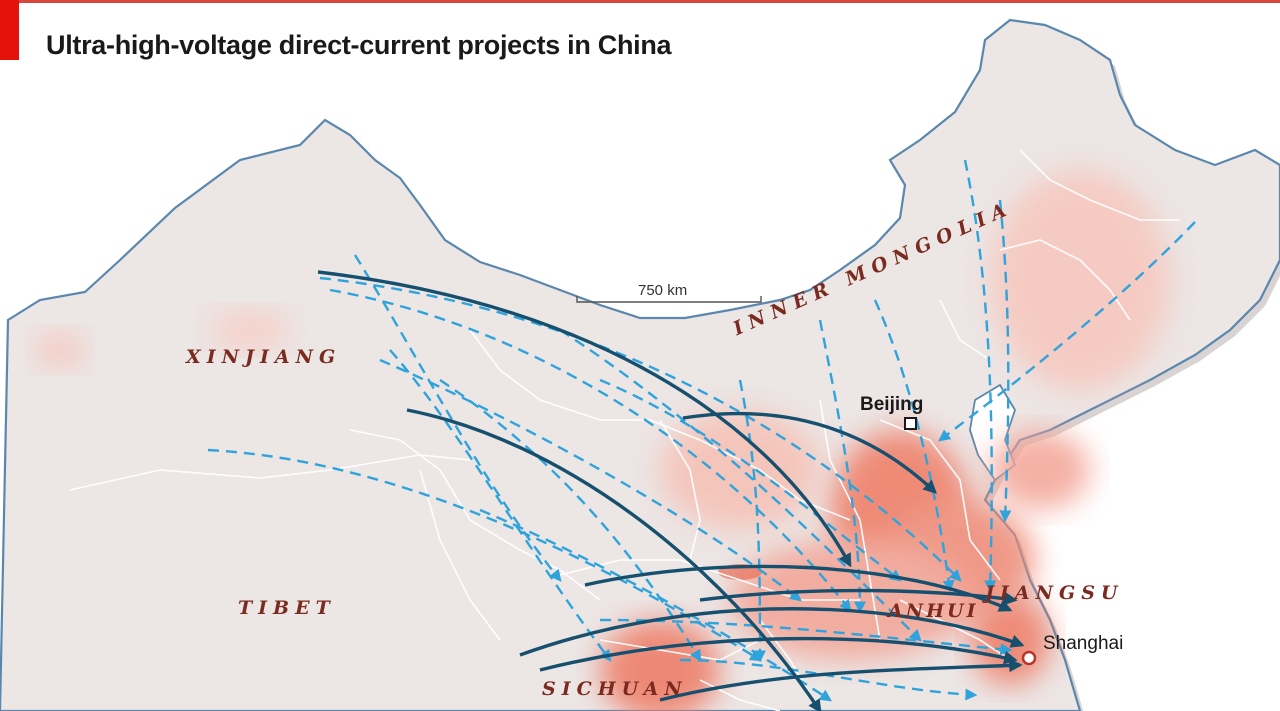  I want to click on region-label-sichuan: SICHUAN, so click(615, 689).